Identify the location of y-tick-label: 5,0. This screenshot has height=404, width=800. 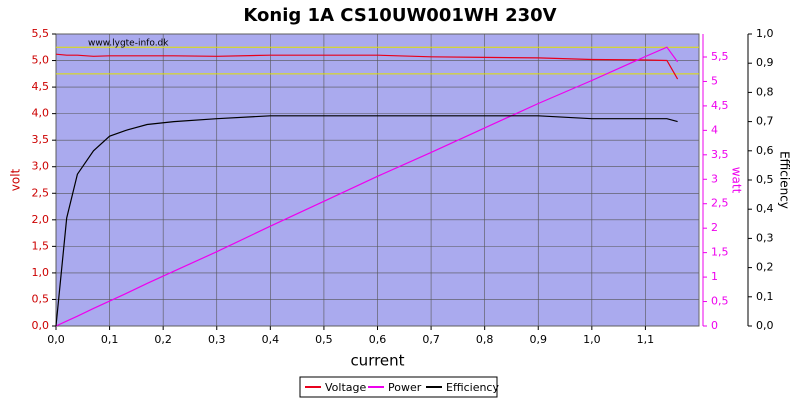
(41, 60).